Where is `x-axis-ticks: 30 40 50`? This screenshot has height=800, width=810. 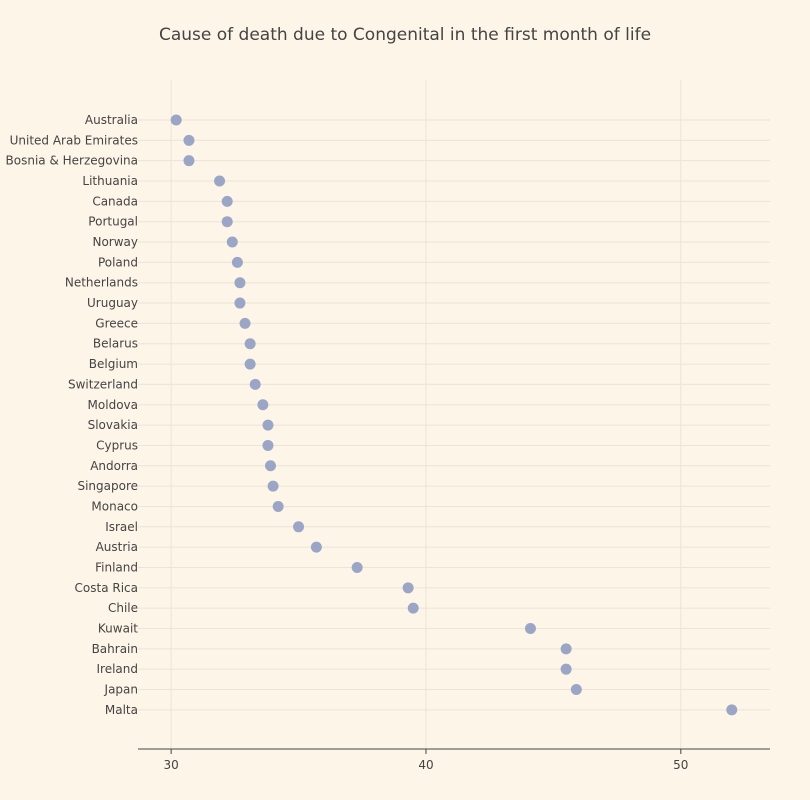
x-axis-ticks: 30 40 50 is located at coordinates (425, 760).